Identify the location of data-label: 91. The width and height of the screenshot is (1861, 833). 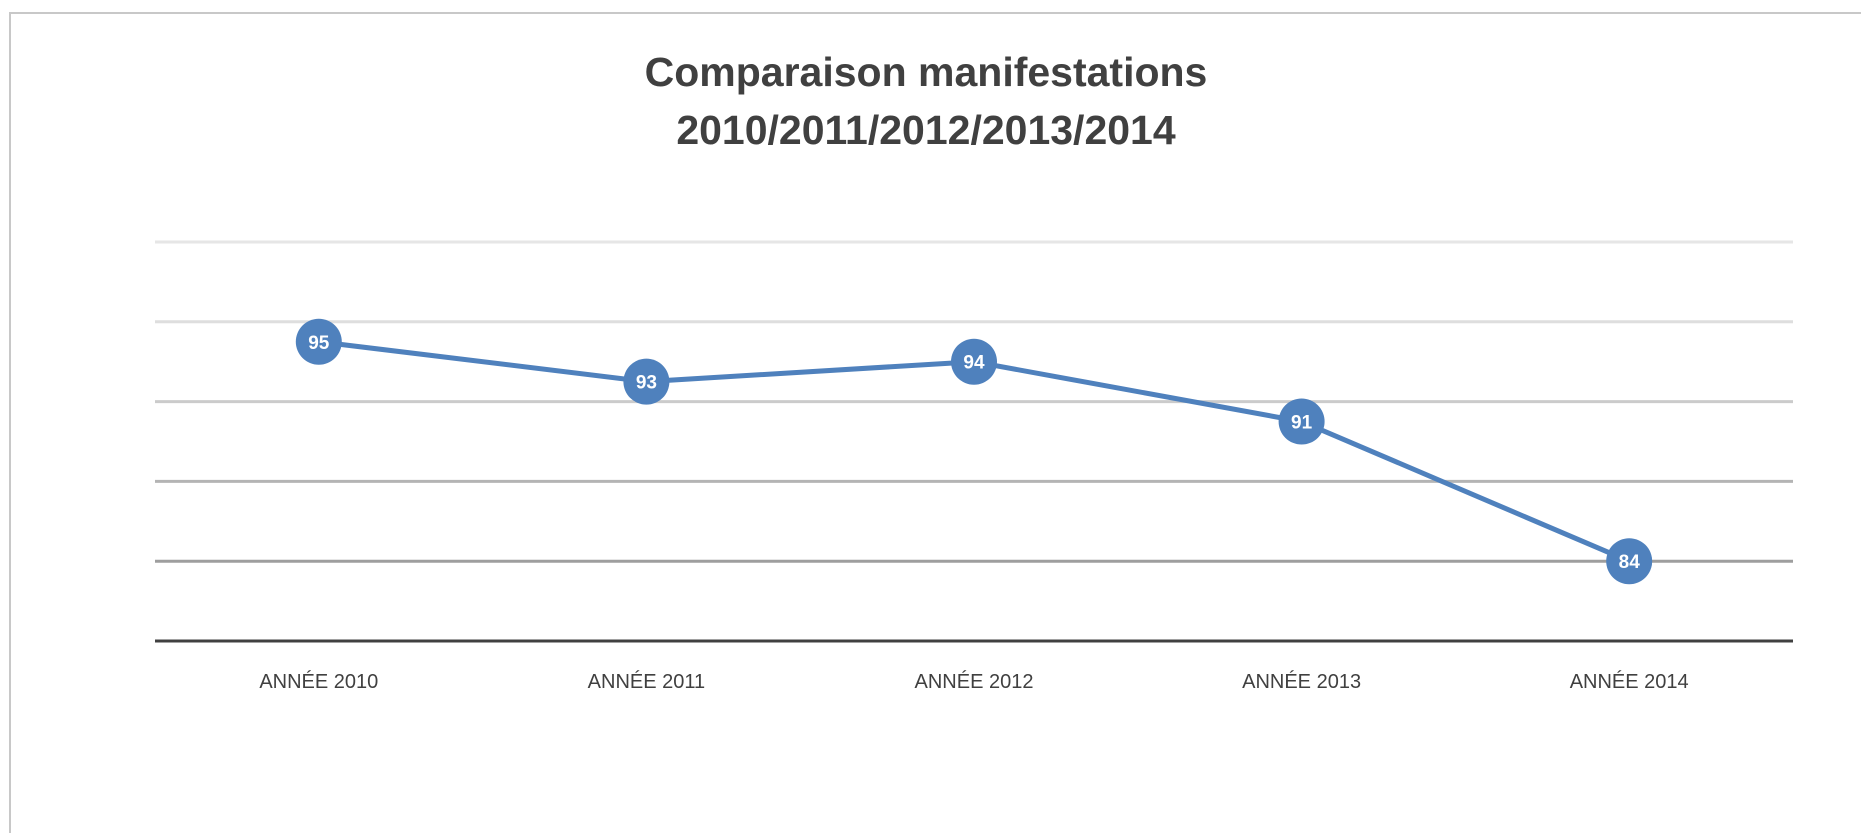
(1302, 423).